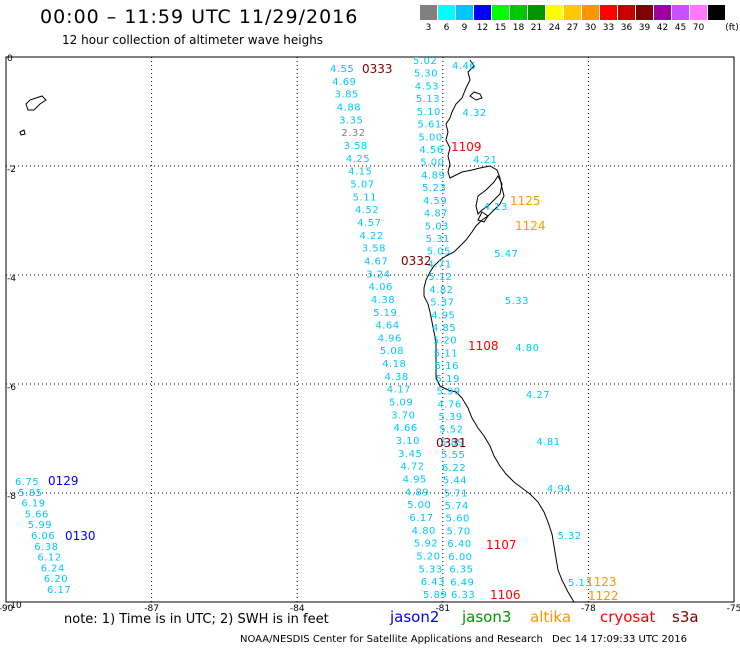 The width and height of the screenshot is (740, 650). I want to click on pass-time-label: 1123, so click(601, 582).